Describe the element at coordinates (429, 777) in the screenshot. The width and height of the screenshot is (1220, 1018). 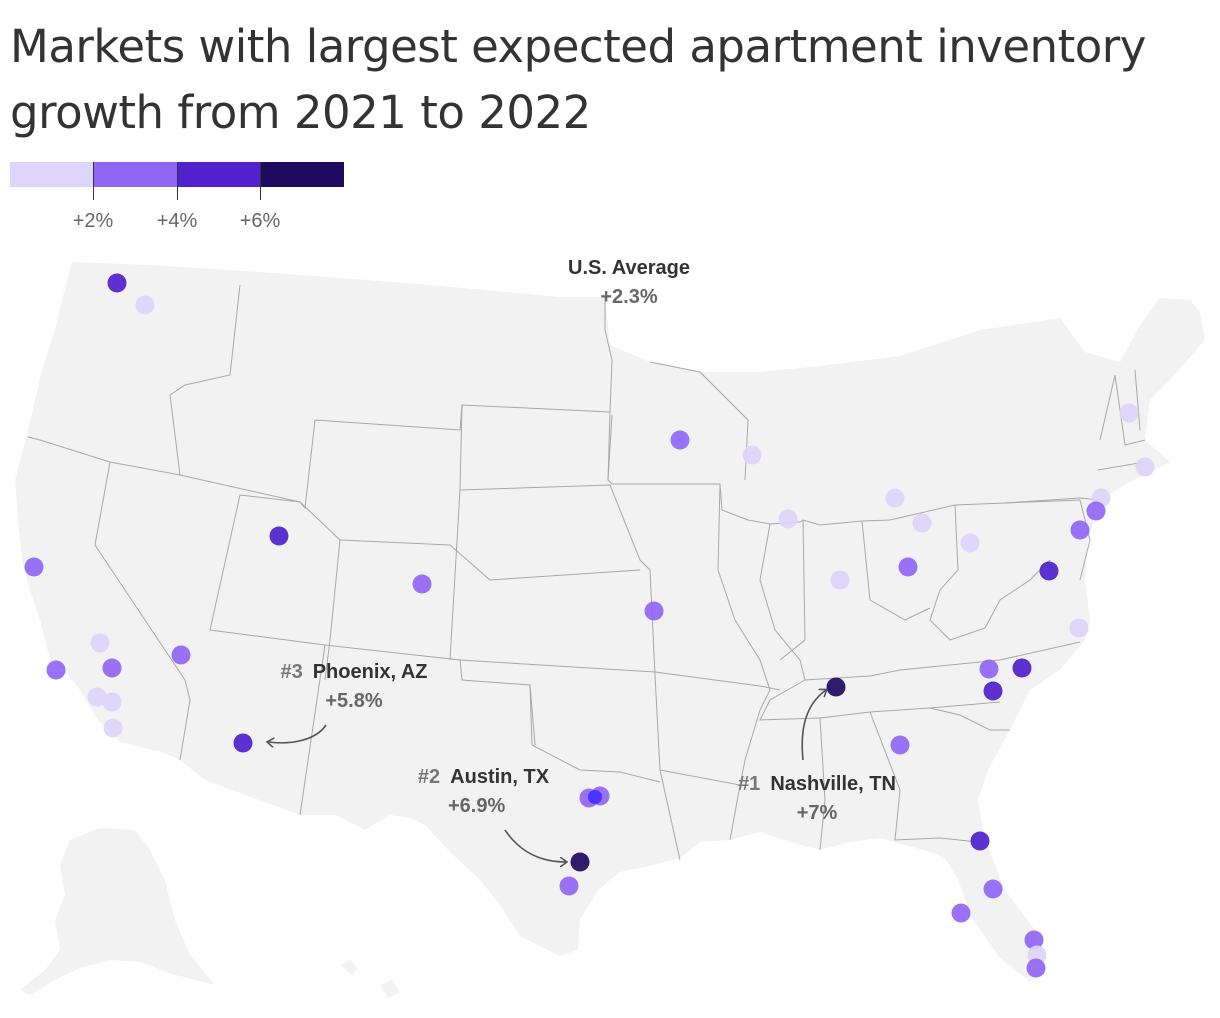
I see `annotation-rank: #2` at that location.